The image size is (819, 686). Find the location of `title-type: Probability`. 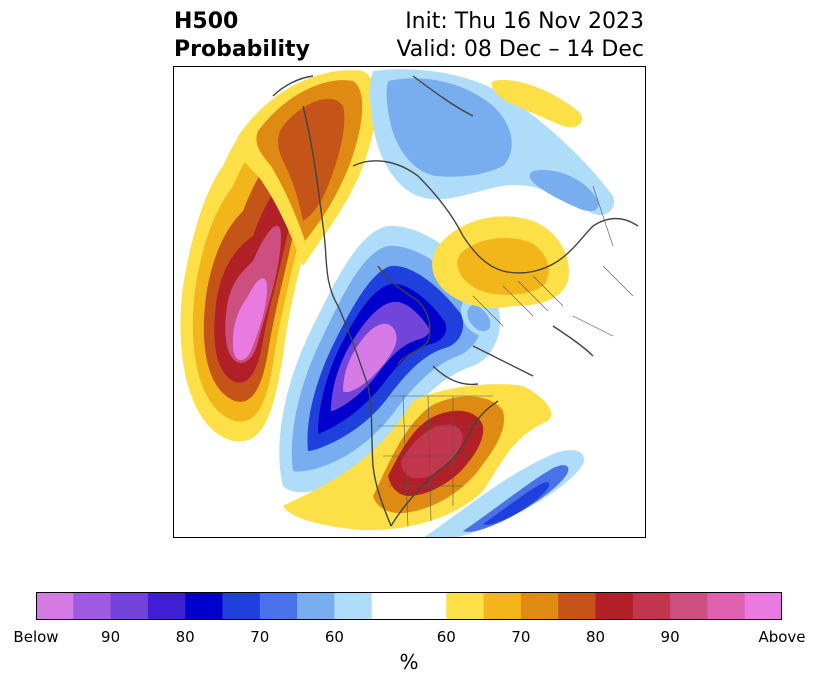

title-type: Probability is located at coordinates (242, 49).